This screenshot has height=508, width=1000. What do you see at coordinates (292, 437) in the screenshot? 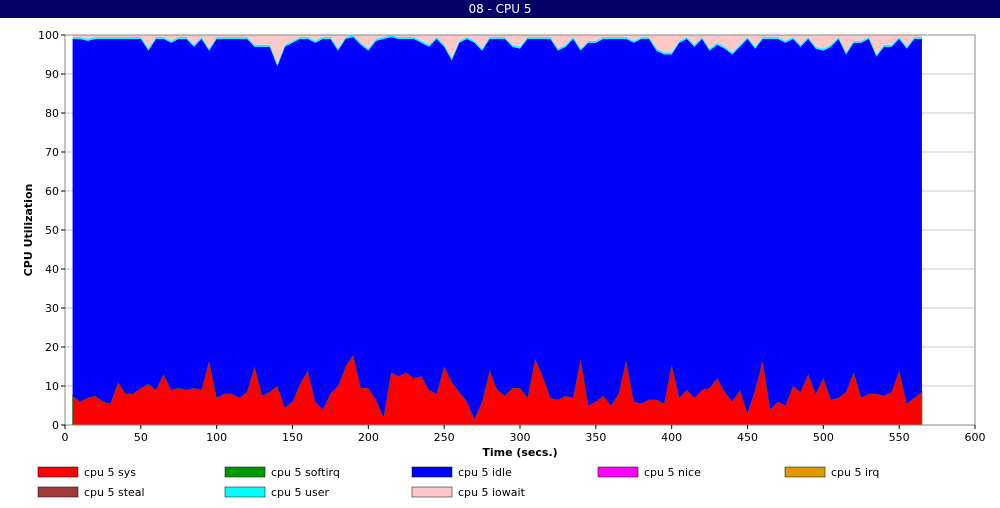
I see `x-tick-label: 150` at bounding box center [292, 437].